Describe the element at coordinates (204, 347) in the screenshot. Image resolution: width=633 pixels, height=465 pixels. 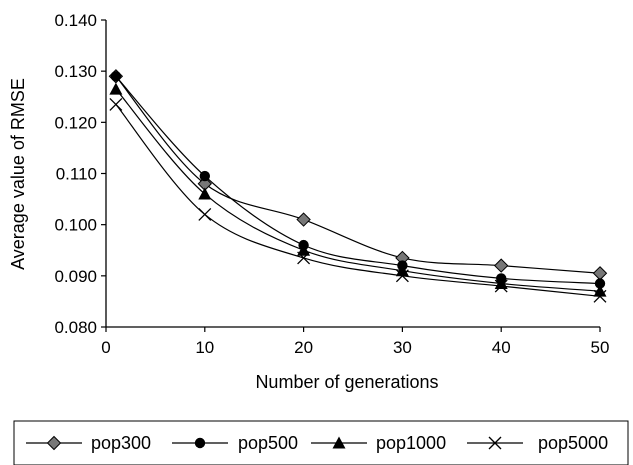
I see `x-tick-label: 10` at that location.